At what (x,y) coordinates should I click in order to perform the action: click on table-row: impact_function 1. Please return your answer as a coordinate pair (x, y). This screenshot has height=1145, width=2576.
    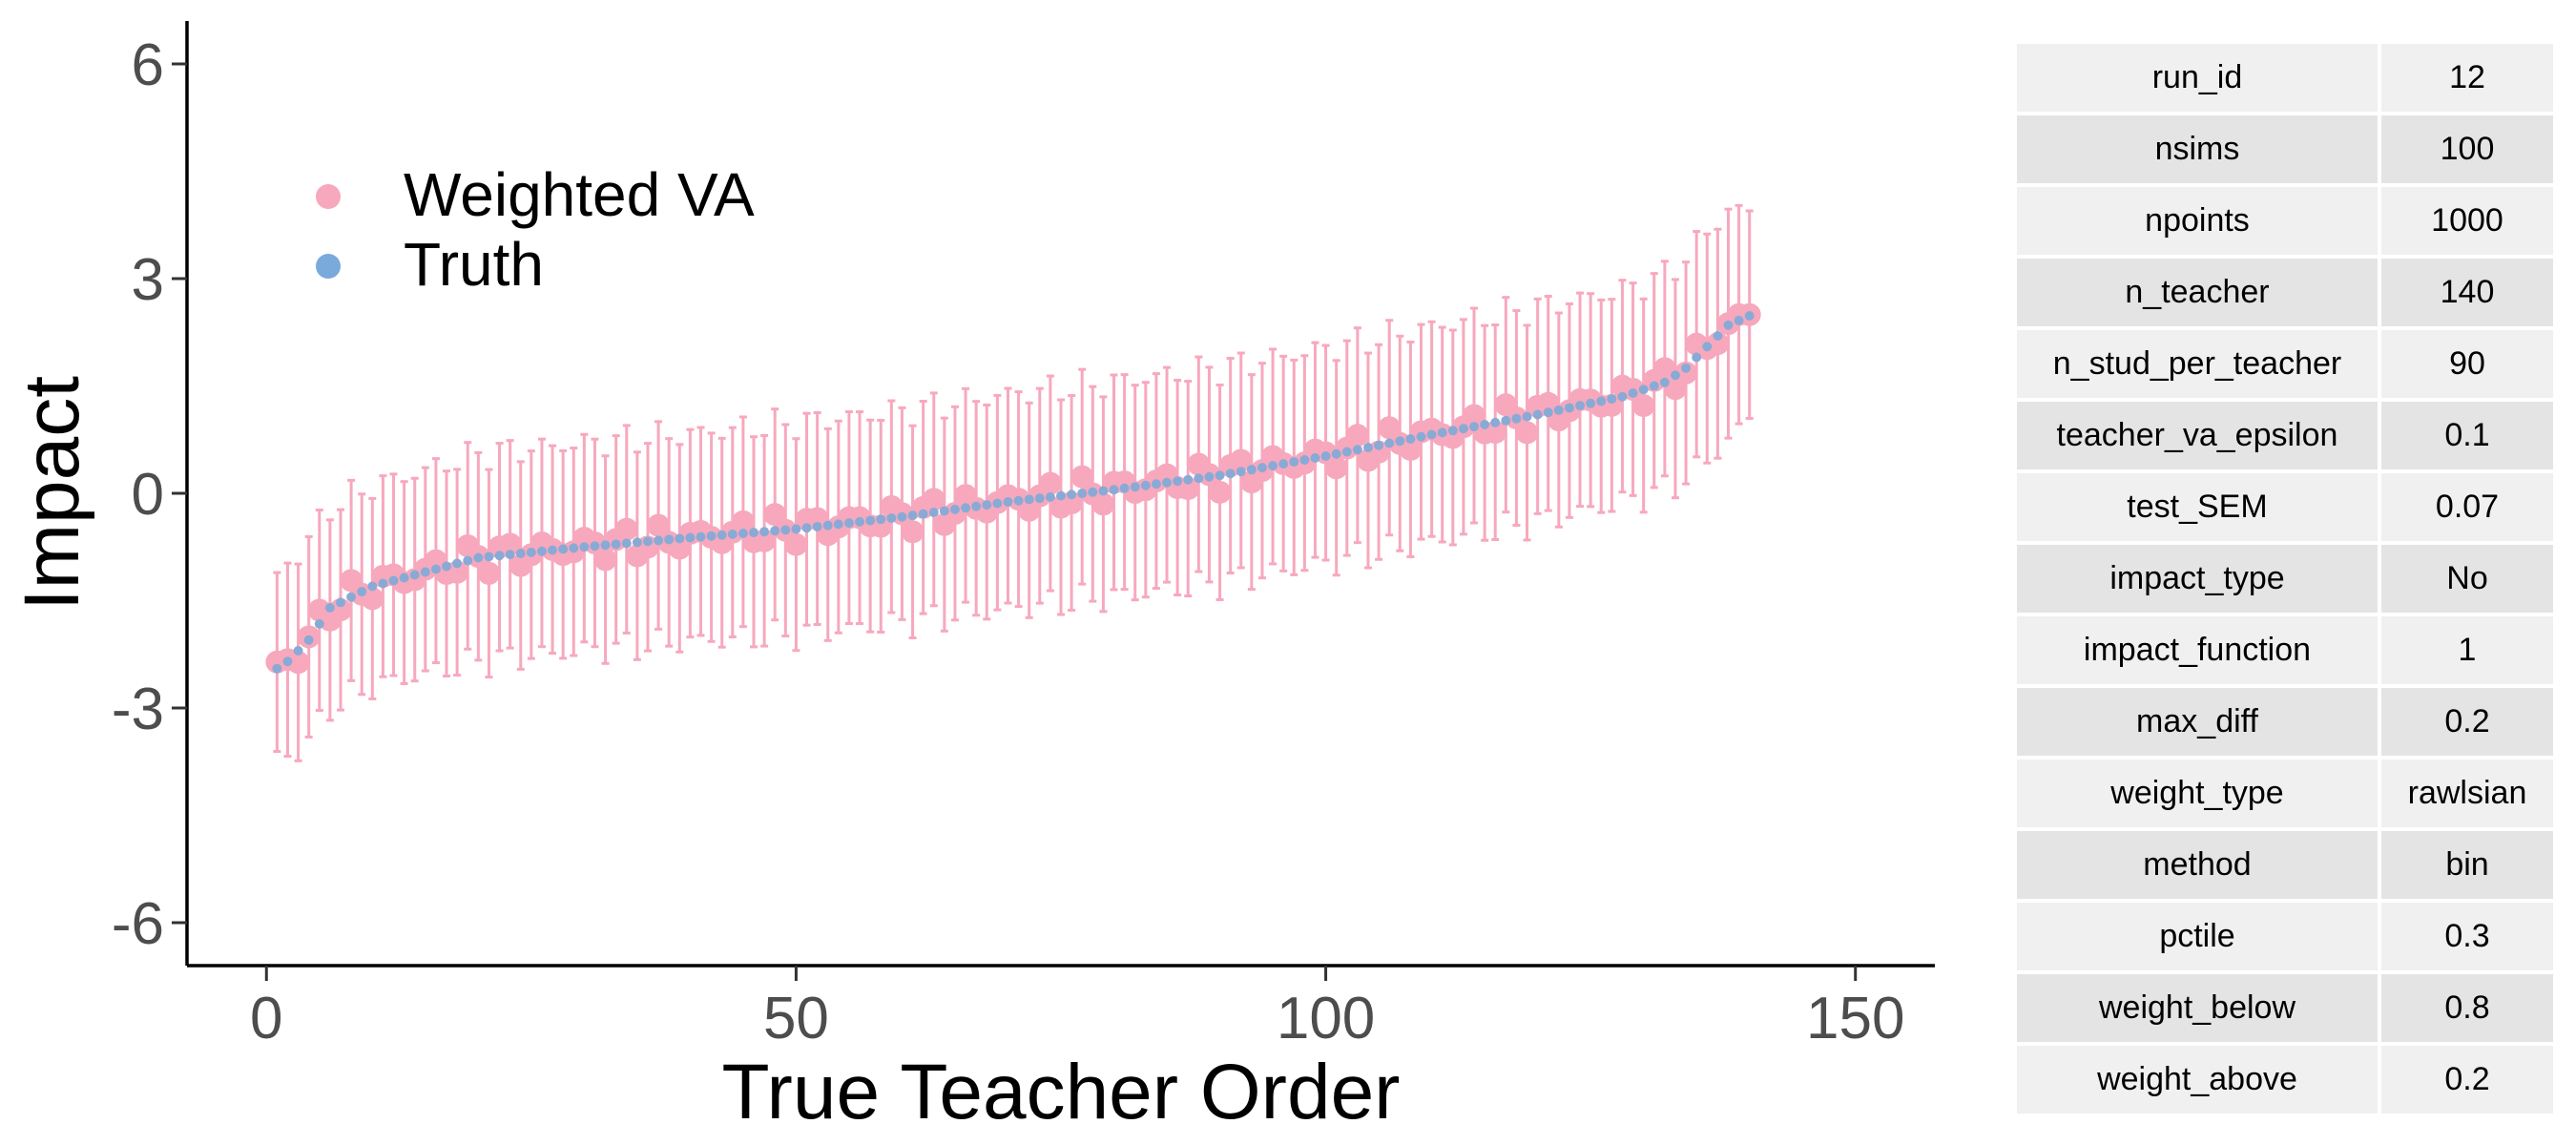
    Looking at the image, I should click on (2285, 650).